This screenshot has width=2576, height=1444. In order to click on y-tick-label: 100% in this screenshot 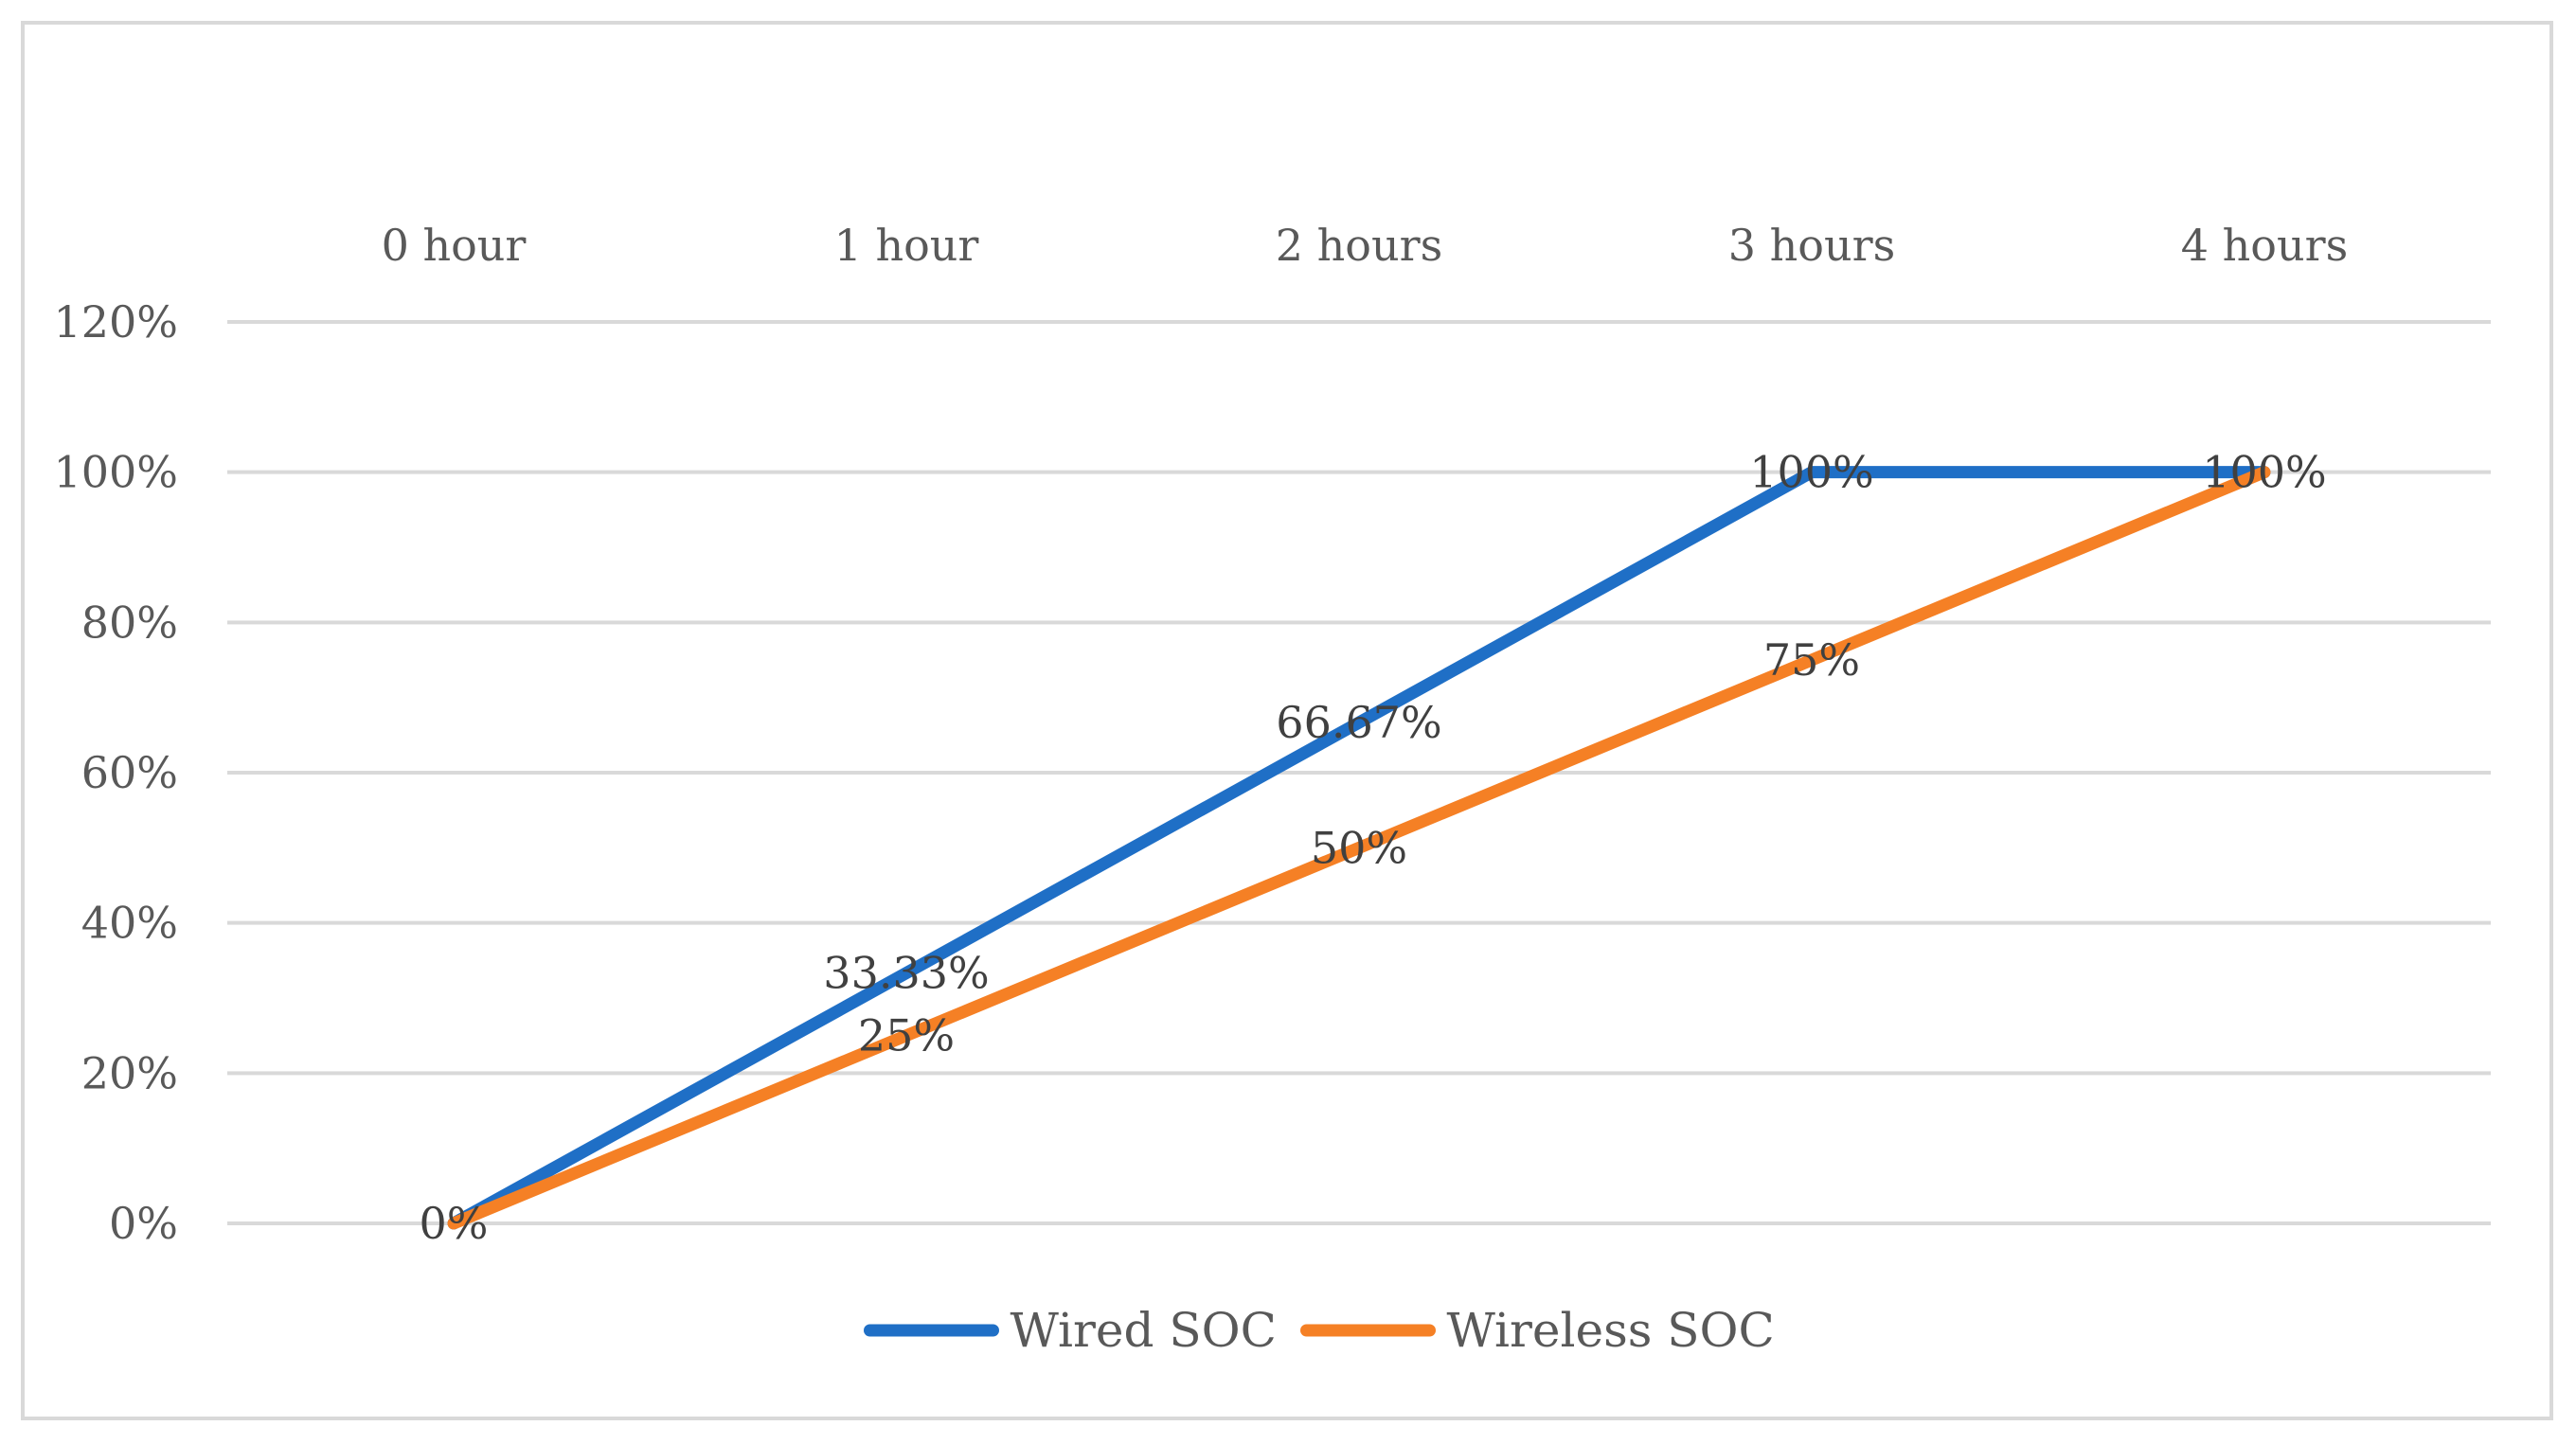, I will do `click(115, 473)`.